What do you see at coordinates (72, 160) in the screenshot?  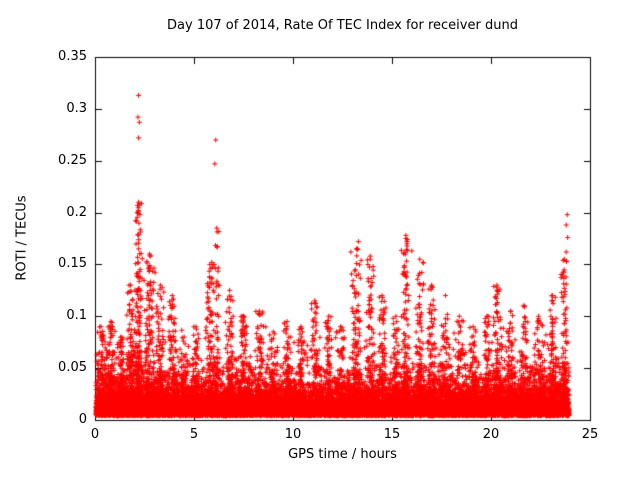 I see `y-tick-label: 0.25` at bounding box center [72, 160].